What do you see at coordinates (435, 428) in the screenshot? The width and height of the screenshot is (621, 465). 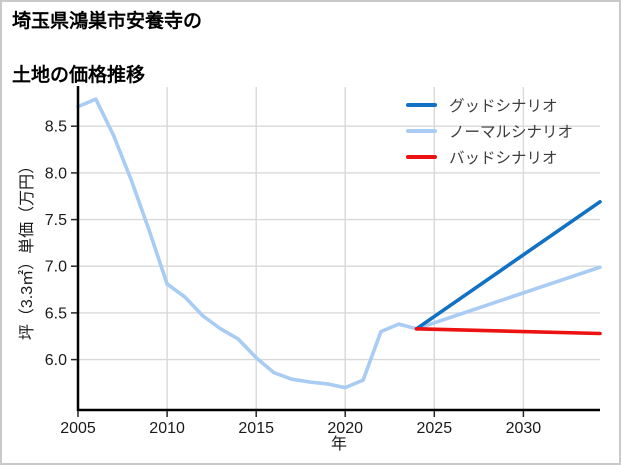 I see `x-tick-label-2025: 2025` at bounding box center [435, 428].